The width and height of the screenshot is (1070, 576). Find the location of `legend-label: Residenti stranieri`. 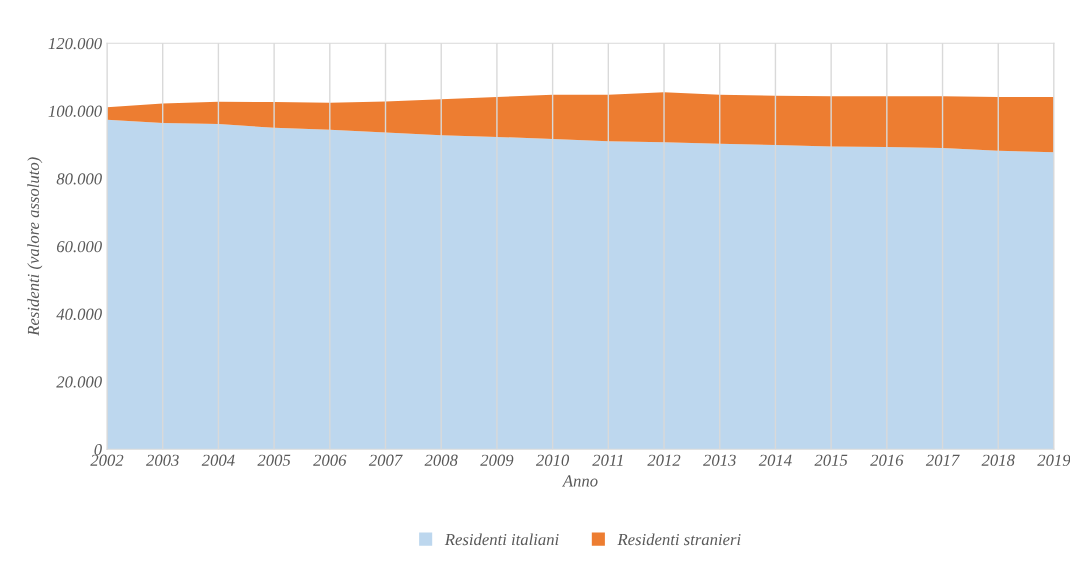

legend-label: Residenti stranieri is located at coordinates (679, 539).